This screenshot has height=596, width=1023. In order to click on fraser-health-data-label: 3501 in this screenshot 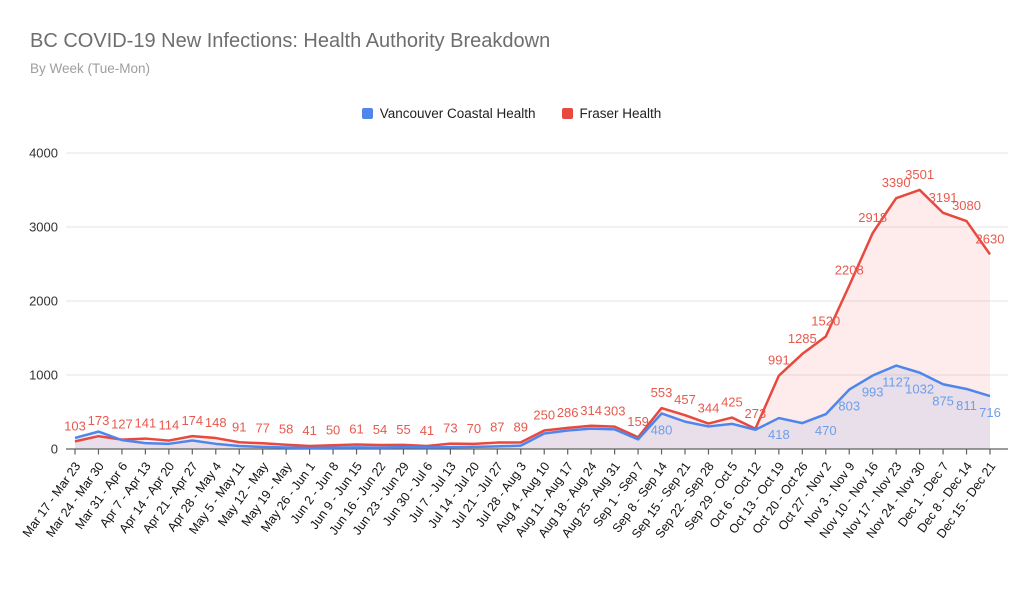, I will do `click(919, 174)`.